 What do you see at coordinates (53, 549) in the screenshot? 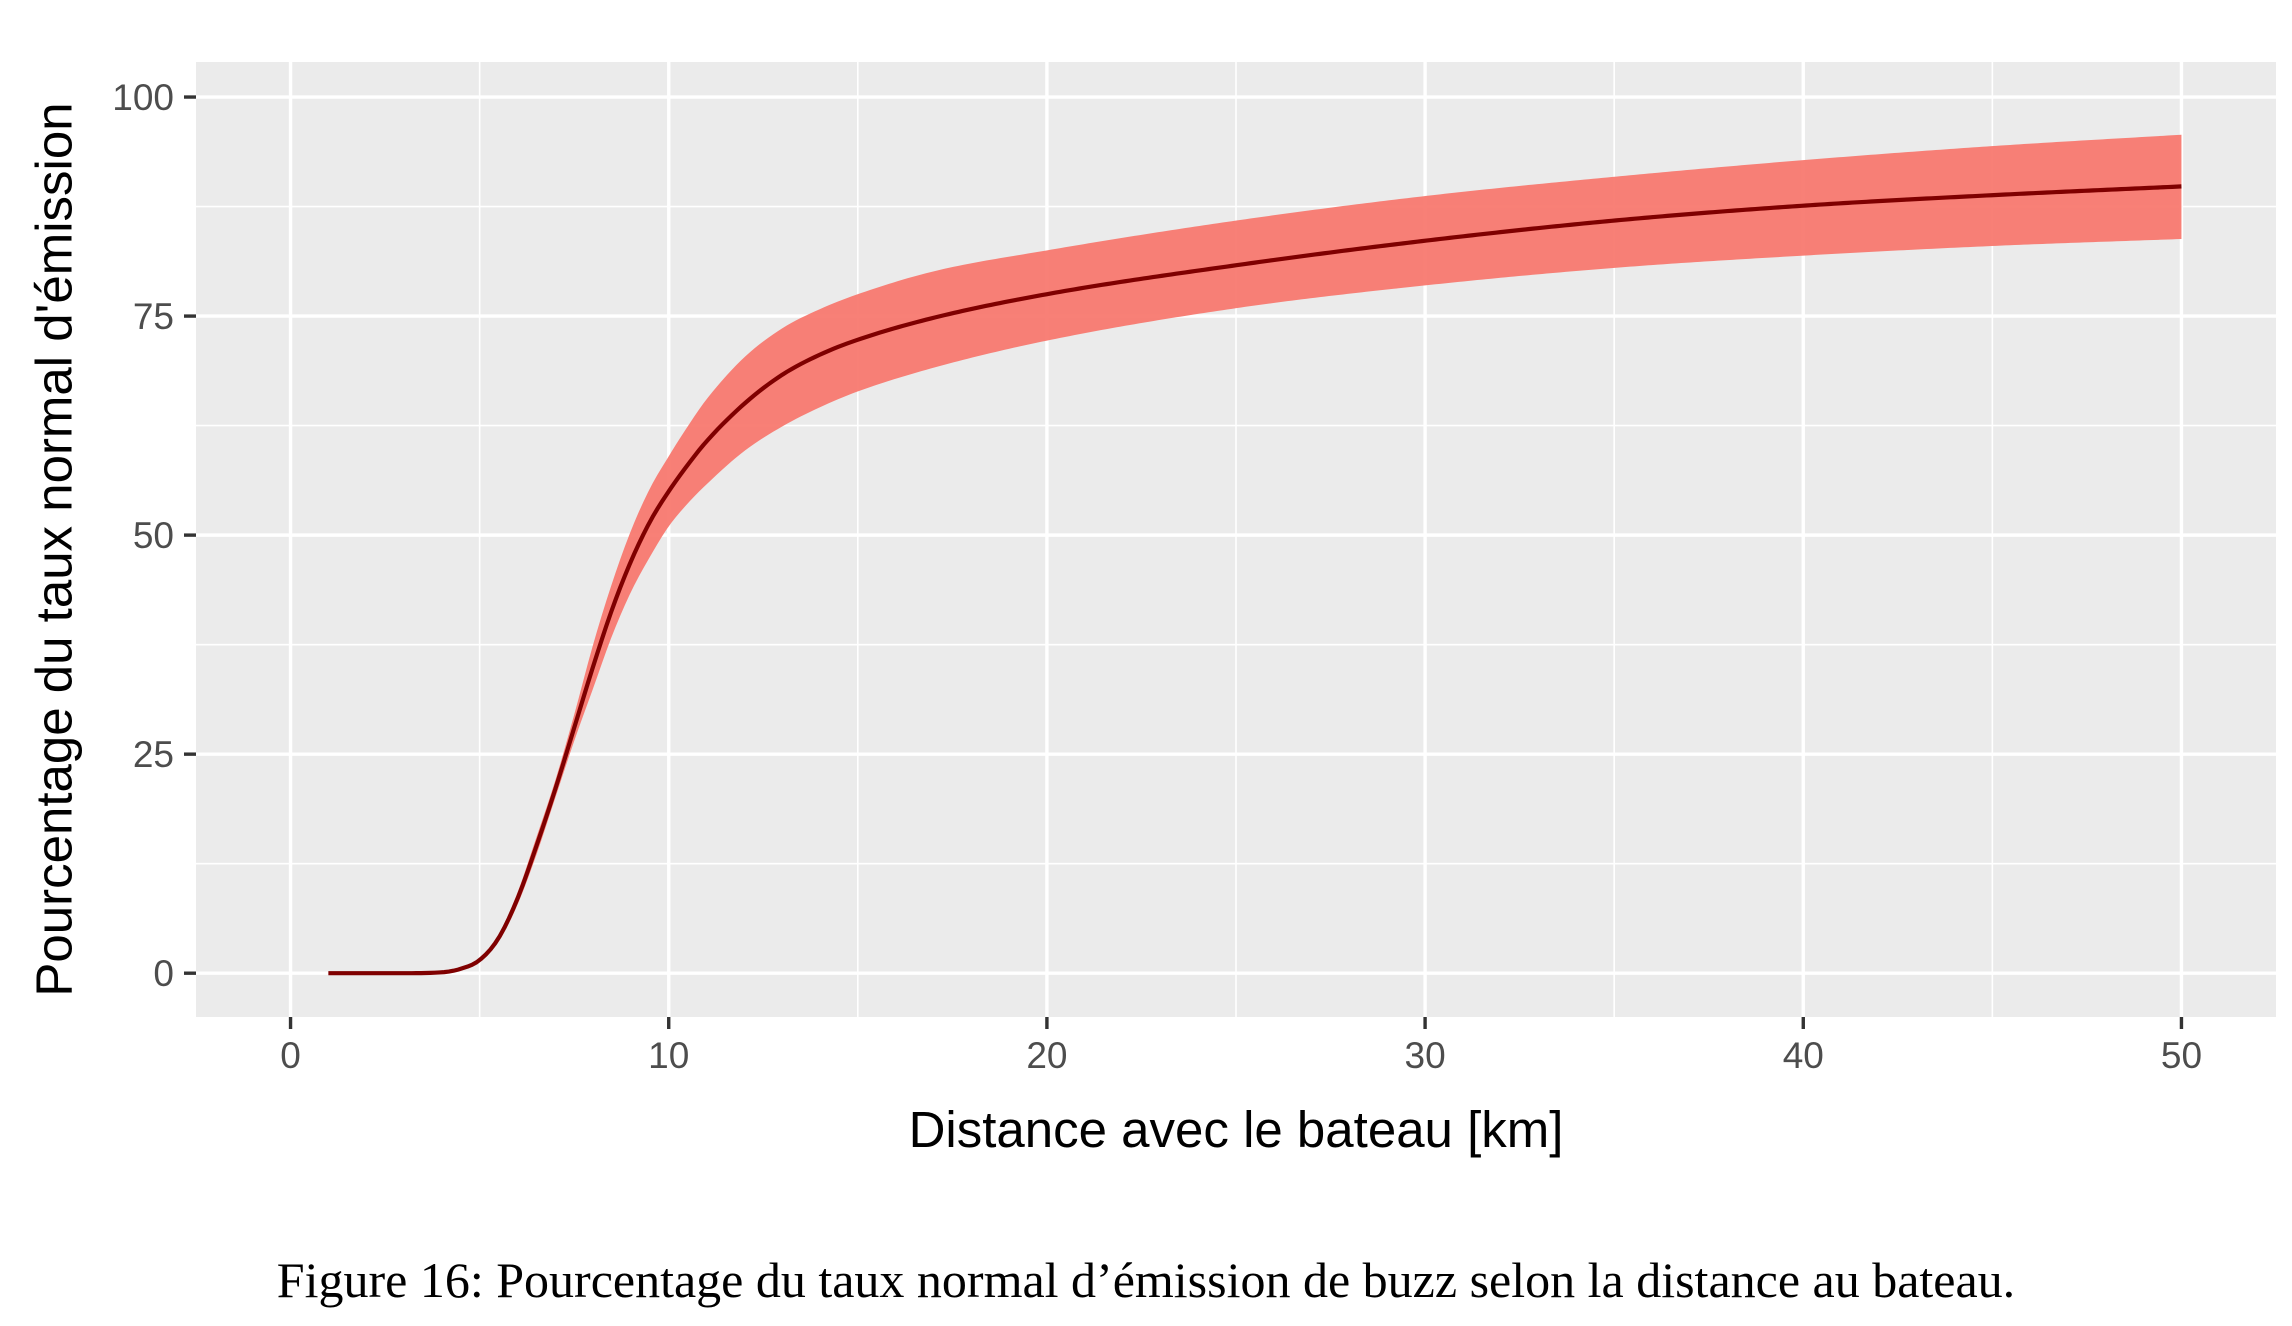
I see `y-axis-title: Pourcentage du taux normal d'émission` at bounding box center [53, 549].